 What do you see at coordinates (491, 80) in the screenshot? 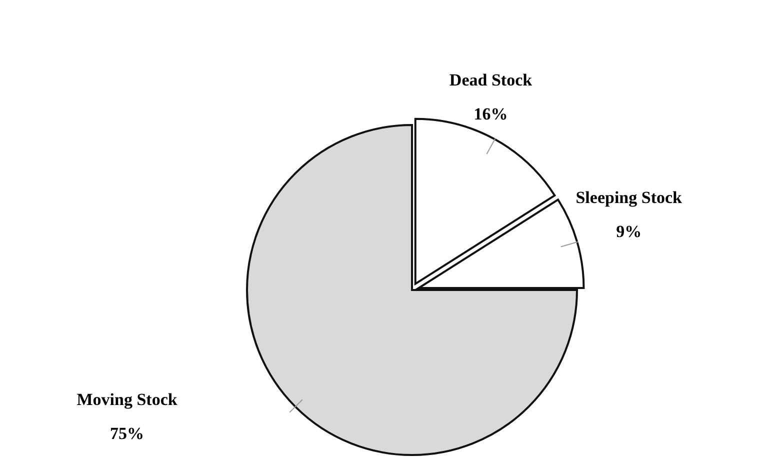
I see `slice-label: Dead Stock` at bounding box center [491, 80].